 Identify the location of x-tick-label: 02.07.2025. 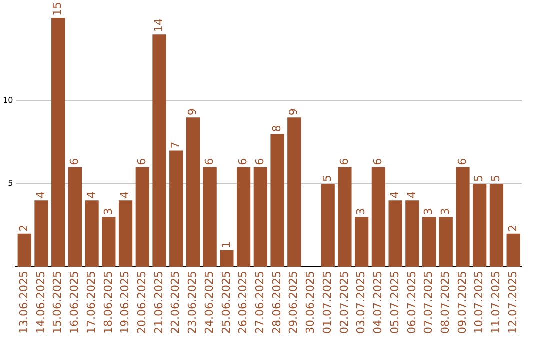
(344, 302).